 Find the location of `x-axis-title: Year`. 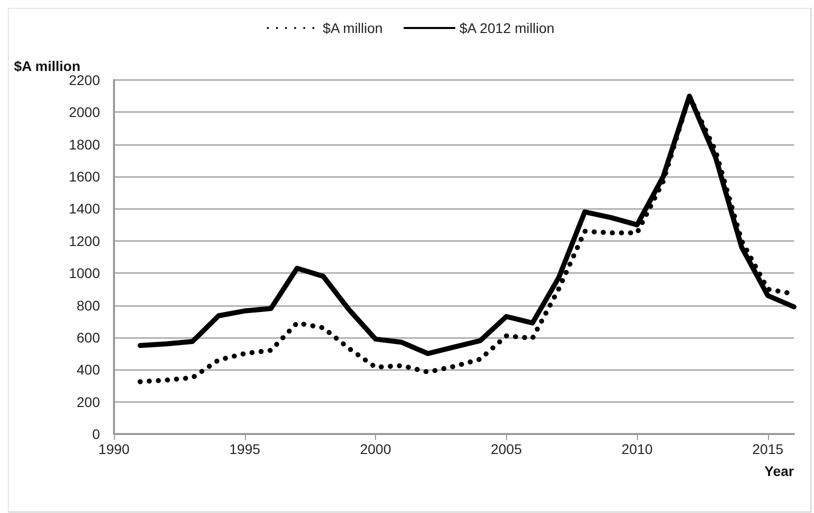

x-axis-title: Year is located at coordinates (779, 471).